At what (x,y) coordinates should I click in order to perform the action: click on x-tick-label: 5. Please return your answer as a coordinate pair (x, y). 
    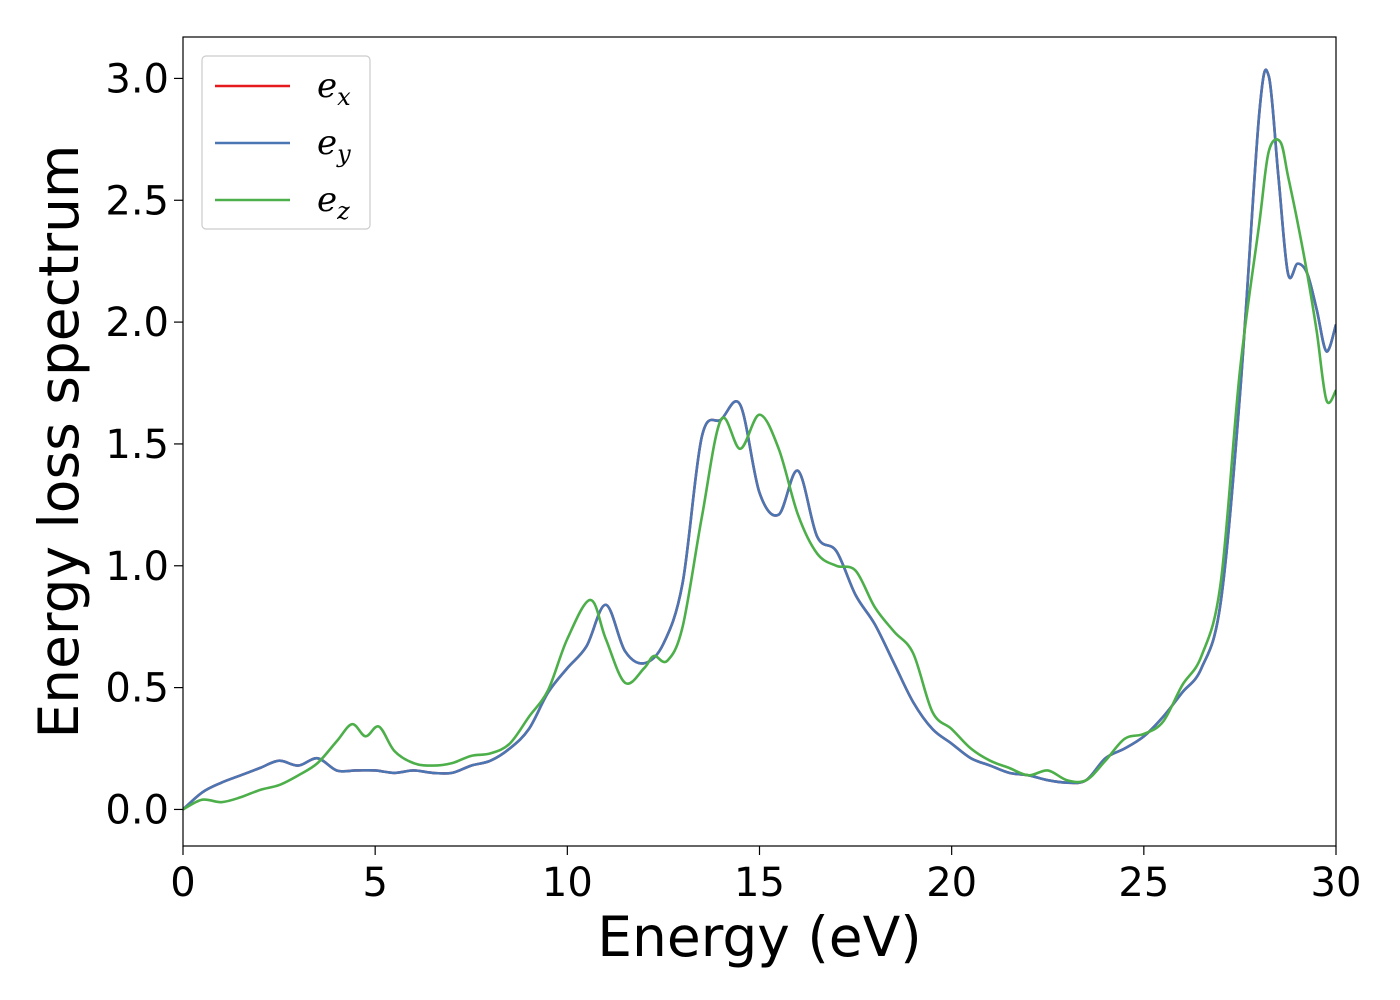
    Looking at the image, I should click on (374, 883).